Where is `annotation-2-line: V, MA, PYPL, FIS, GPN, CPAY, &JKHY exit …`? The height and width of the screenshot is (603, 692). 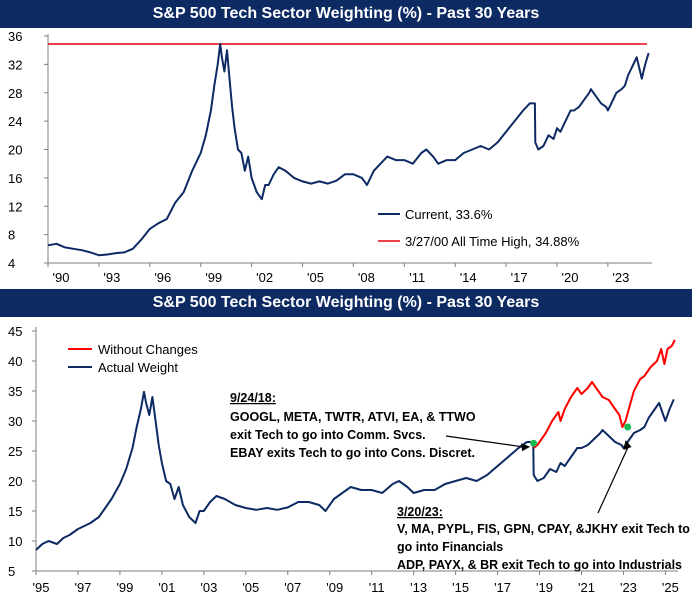
annotation-2-line: V, MA, PYPL, FIS, GPN, CPAY, &JKHY exit … is located at coordinates (543, 529).